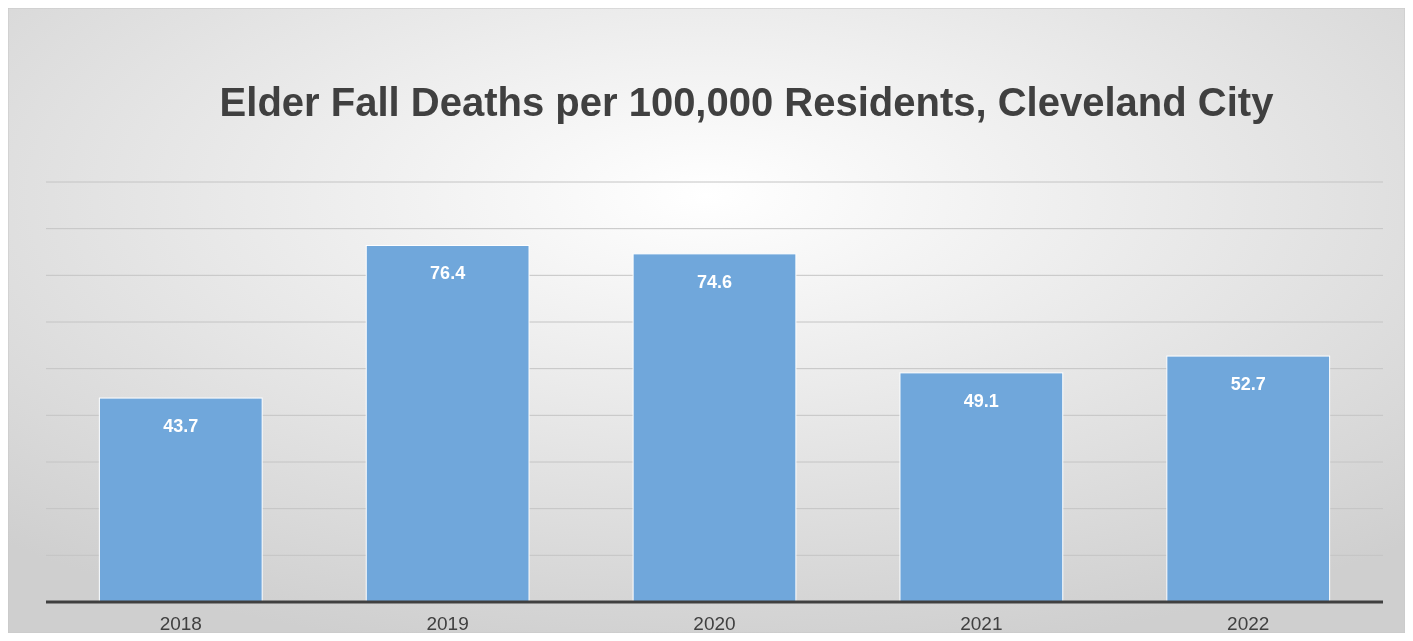 This screenshot has height=641, width=1413. Describe the element at coordinates (1248, 623) in the screenshot. I see `x-tick-label: 2022` at that location.